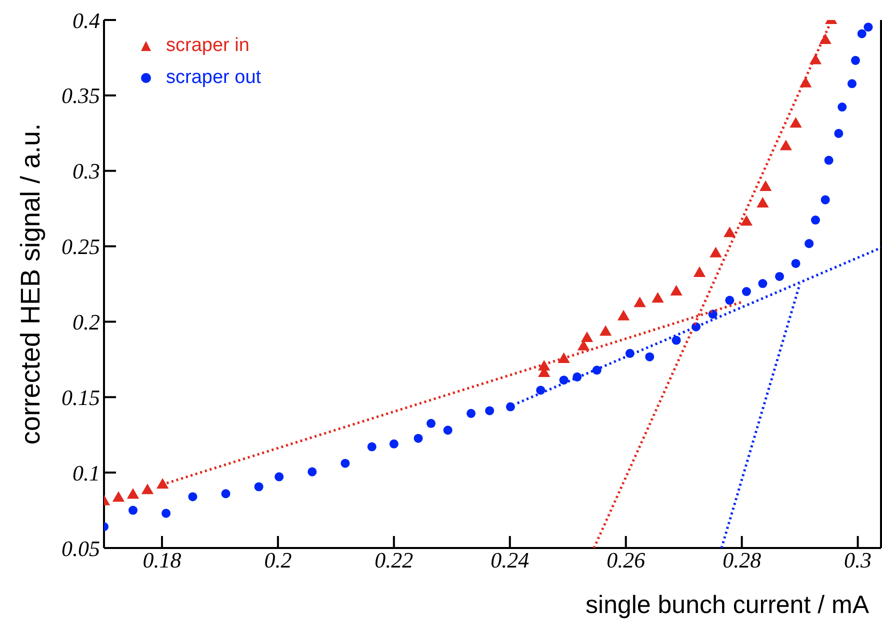  I want to click on y-tick-label: 0.25, so click(81, 247).